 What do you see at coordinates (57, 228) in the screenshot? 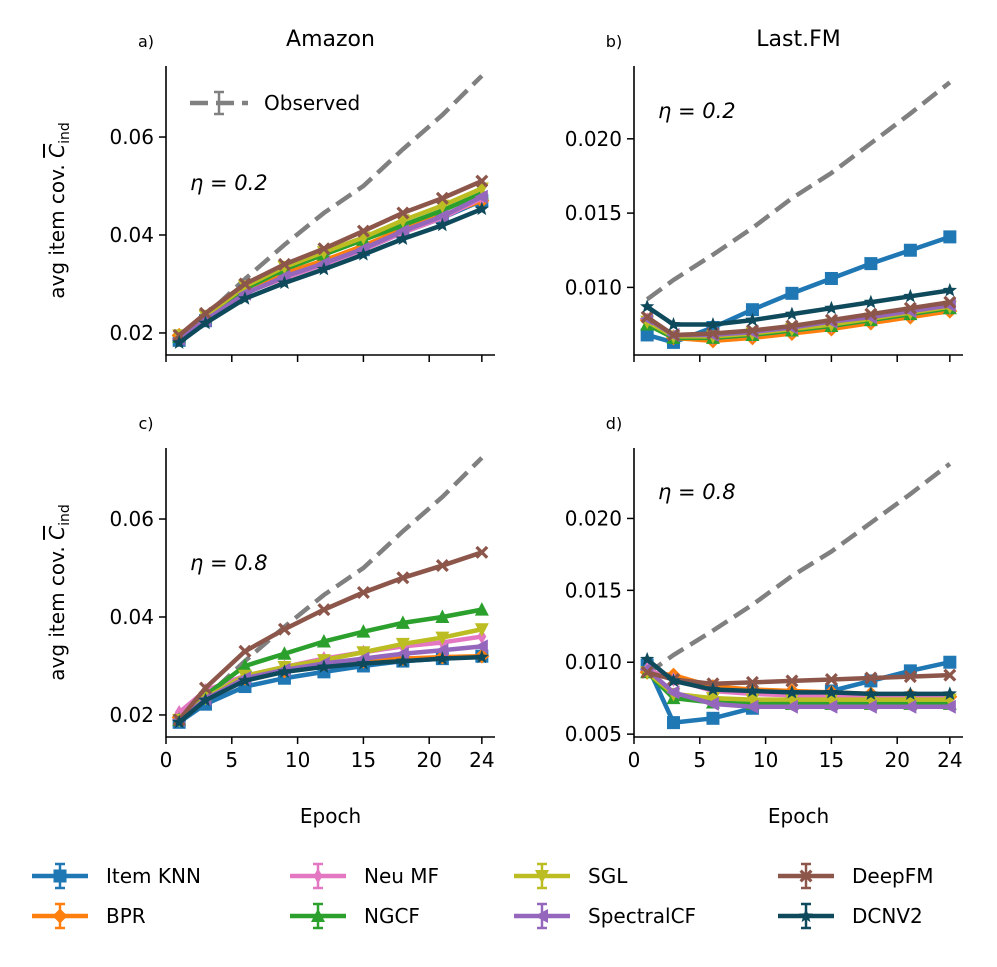
I see `ylabel-text: avg item cov.` at bounding box center [57, 228].